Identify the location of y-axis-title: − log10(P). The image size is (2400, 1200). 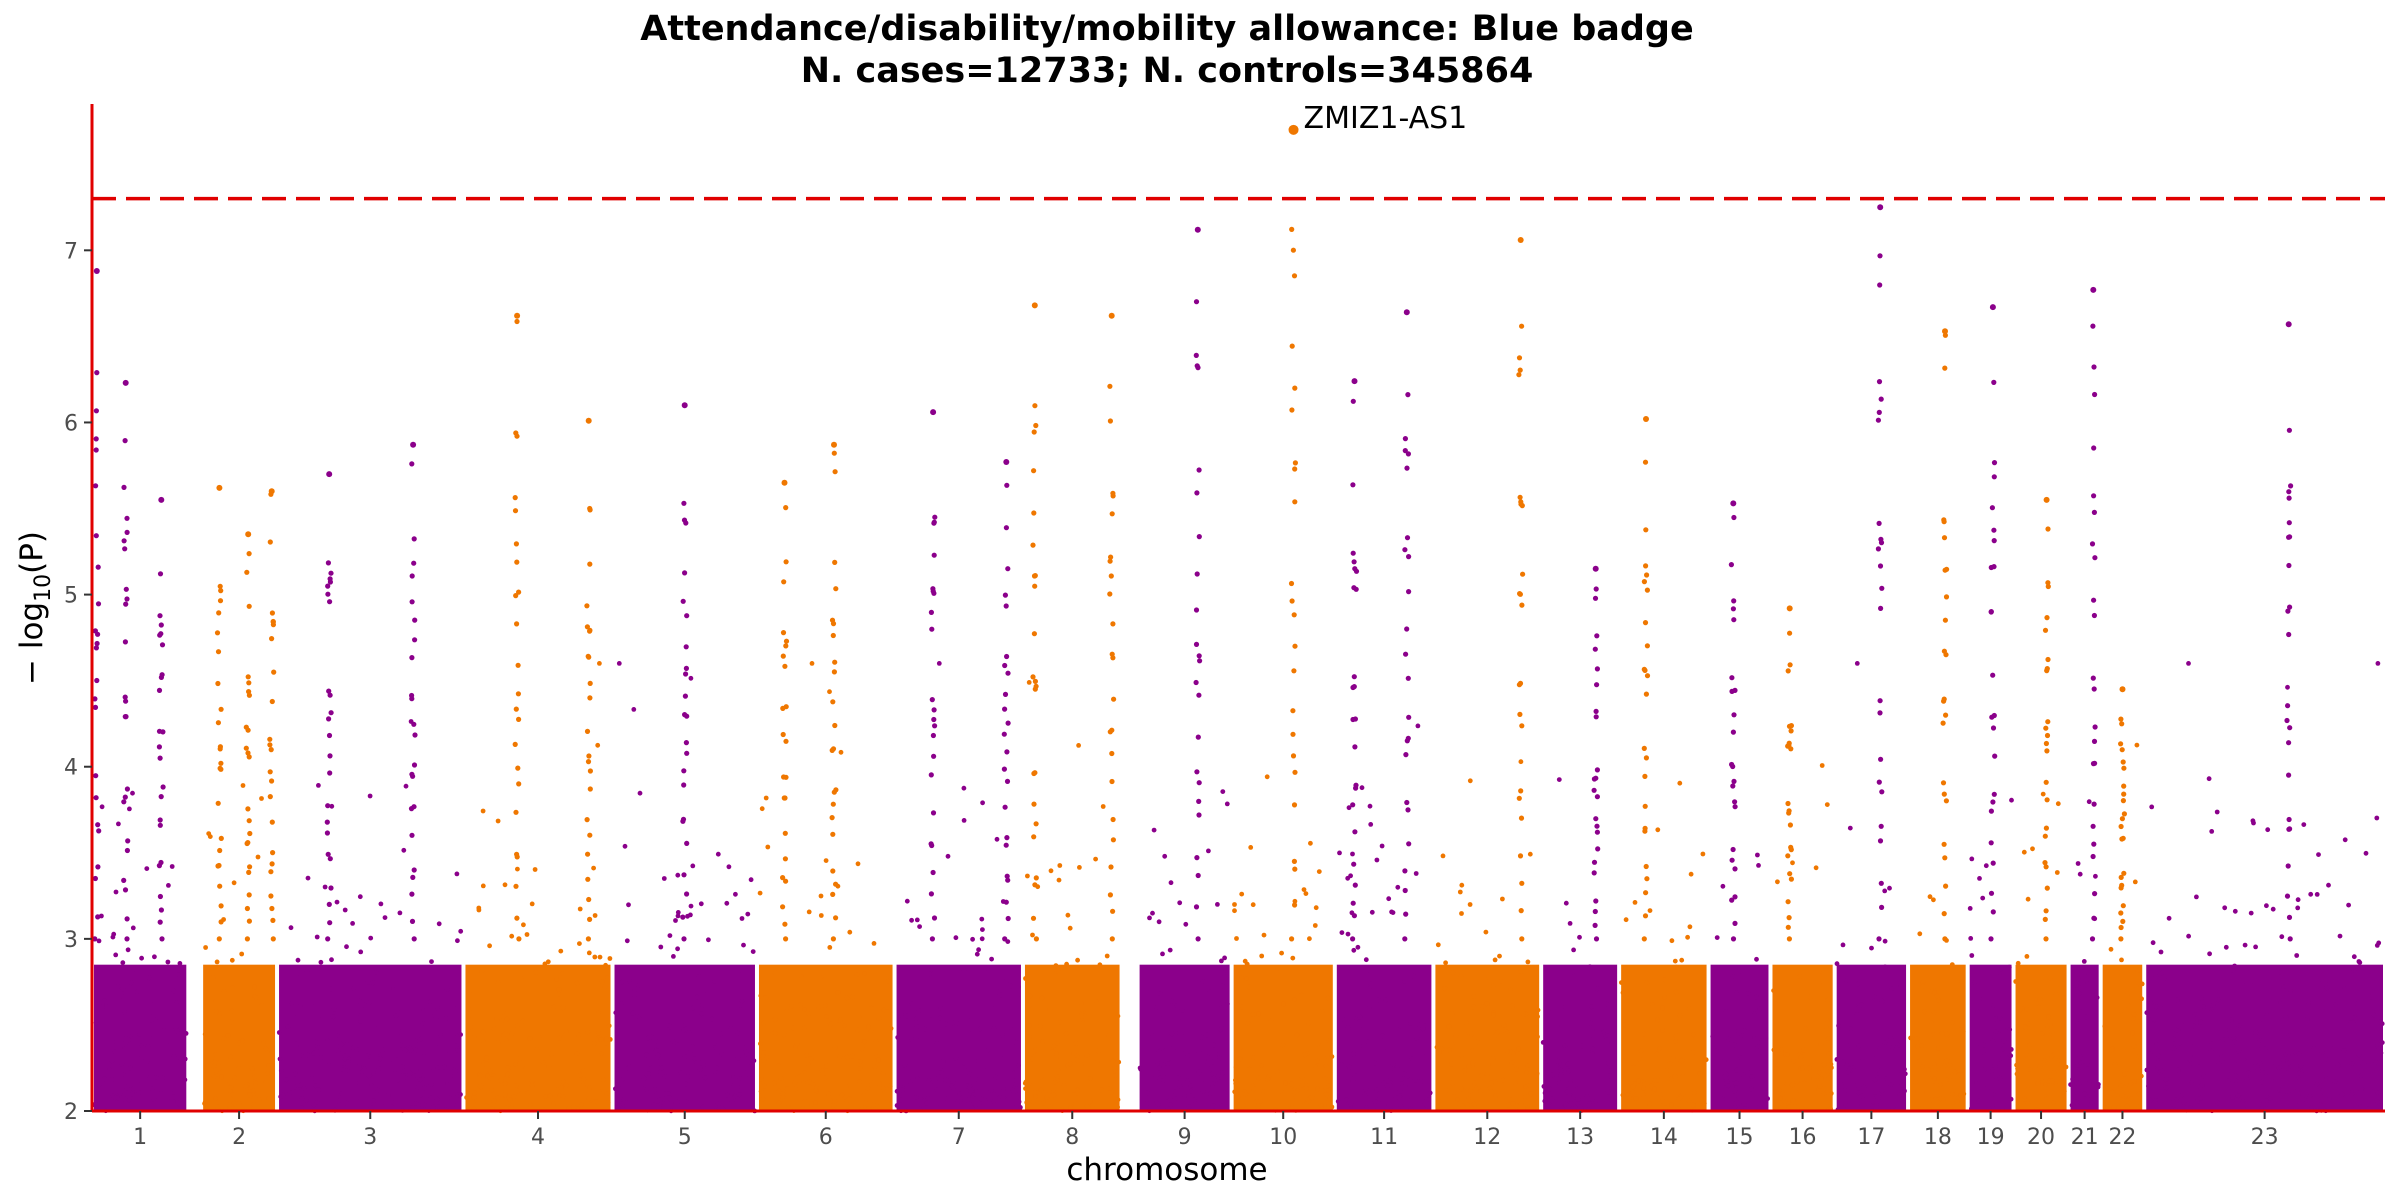
(35, 608).